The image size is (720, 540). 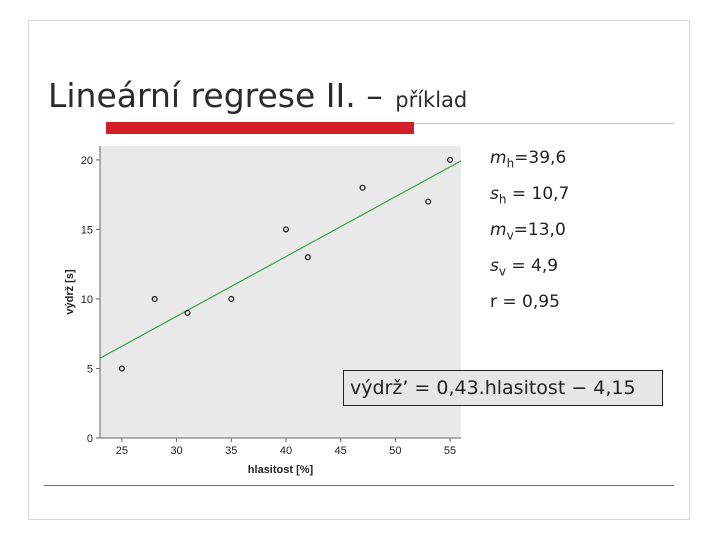 I want to click on stat-item: mh=39,6, so click(x=529, y=164).